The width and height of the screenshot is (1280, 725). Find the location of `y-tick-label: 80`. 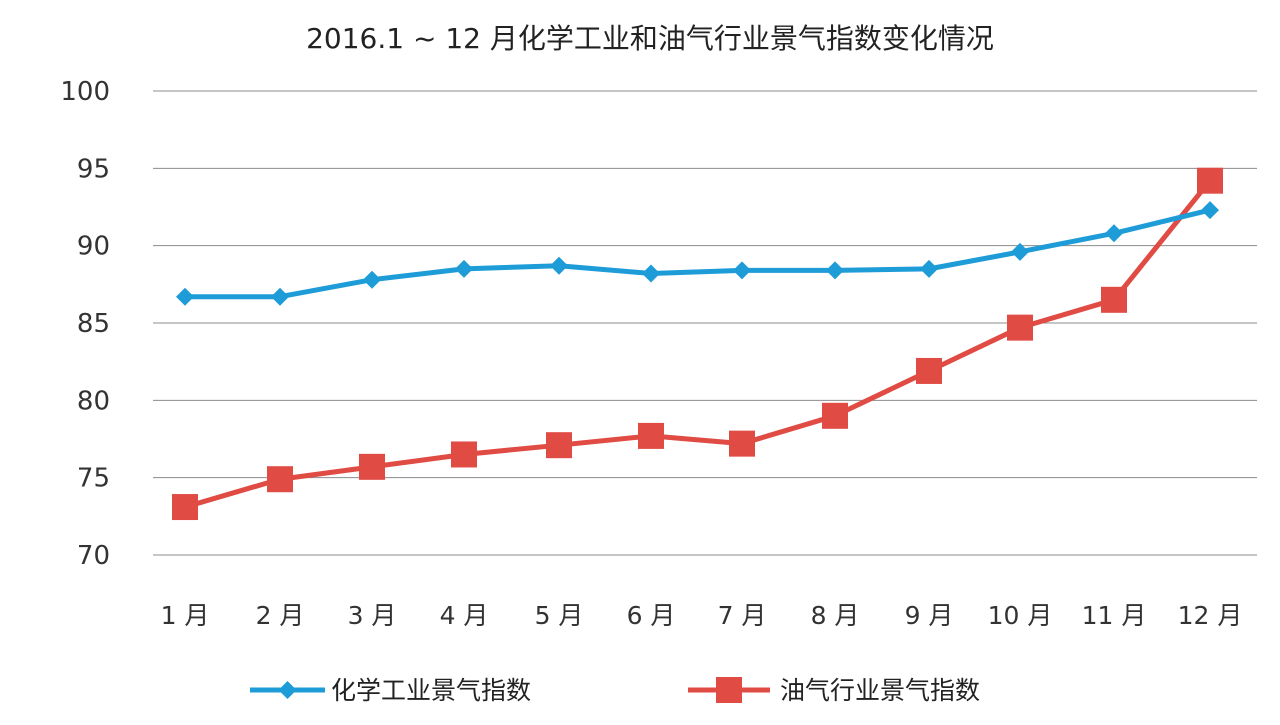

y-tick-label: 80 is located at coordinates (93, 401).